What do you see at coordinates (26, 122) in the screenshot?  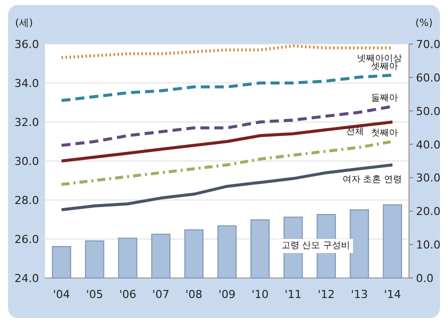 I see `y-tick-label: 32.0` at bounding box center [26, 122].